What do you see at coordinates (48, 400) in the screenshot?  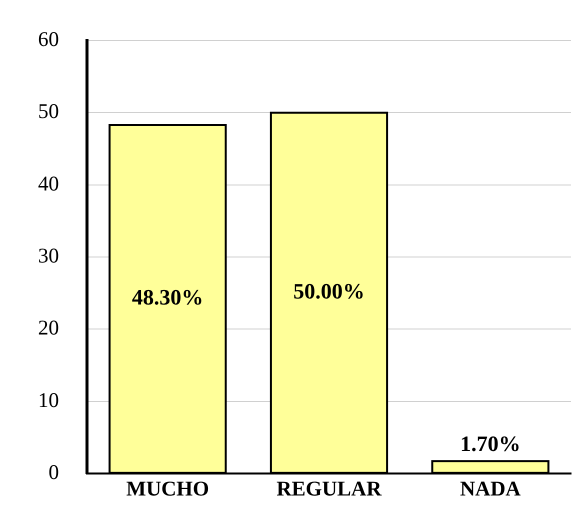 I see `y-tick-label: 10` at bounding box center [48, 400].